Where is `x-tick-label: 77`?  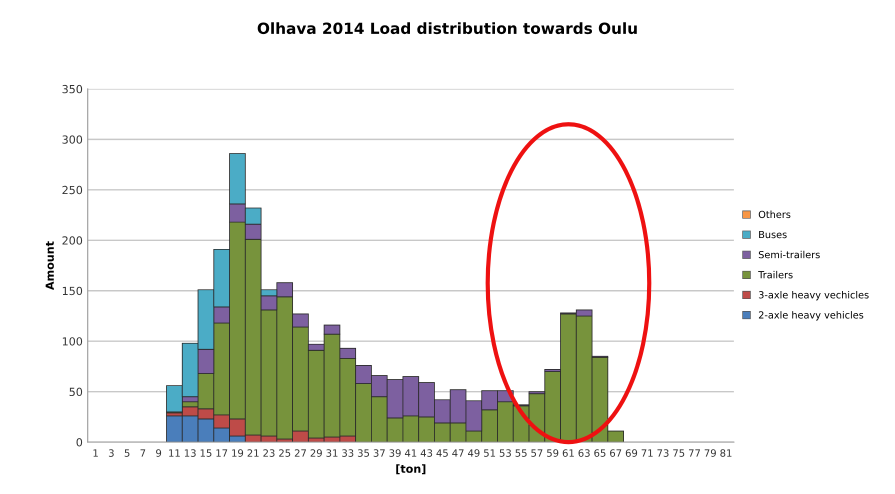
x-tick-label: 77 is located at coordinates (694, 453).